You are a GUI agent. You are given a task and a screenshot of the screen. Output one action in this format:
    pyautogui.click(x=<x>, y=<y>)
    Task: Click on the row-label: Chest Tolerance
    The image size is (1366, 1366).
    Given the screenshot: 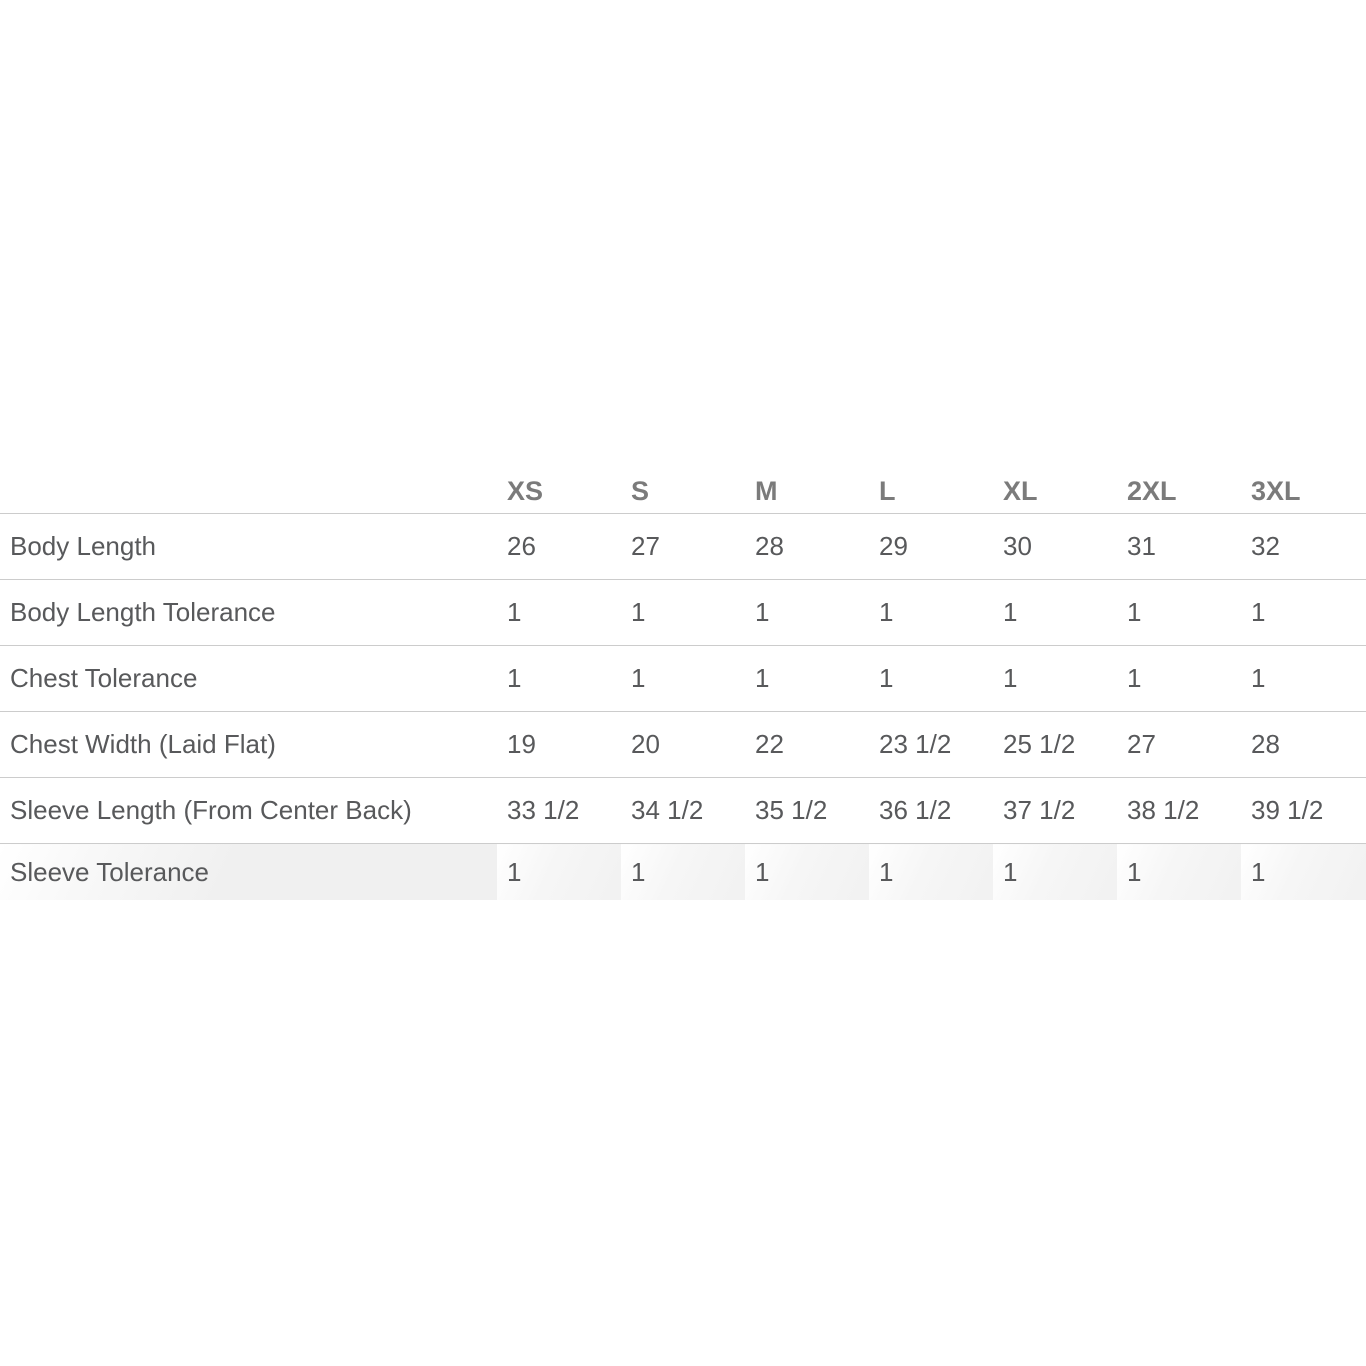 What is the action you would take?
    pyautogui.click(x=248, y=678)
    